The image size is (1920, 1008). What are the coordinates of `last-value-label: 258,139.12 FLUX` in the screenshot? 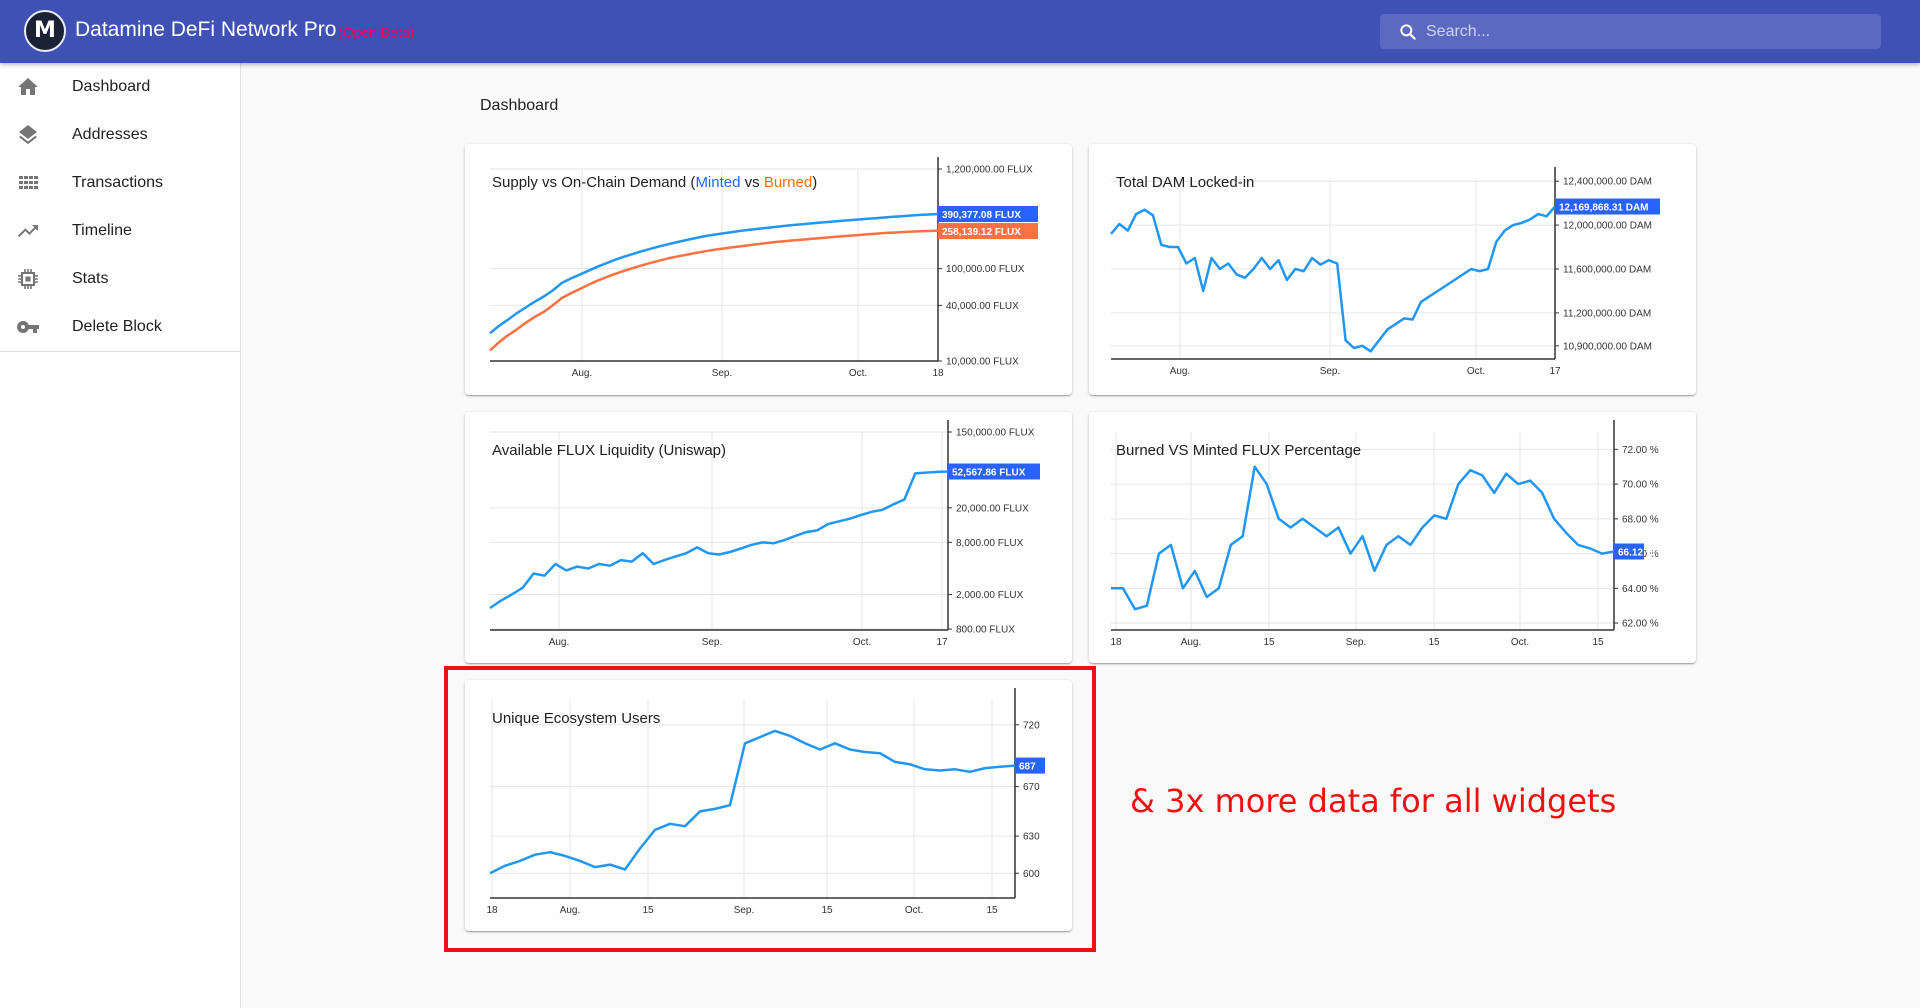 It's located at (981, 232).